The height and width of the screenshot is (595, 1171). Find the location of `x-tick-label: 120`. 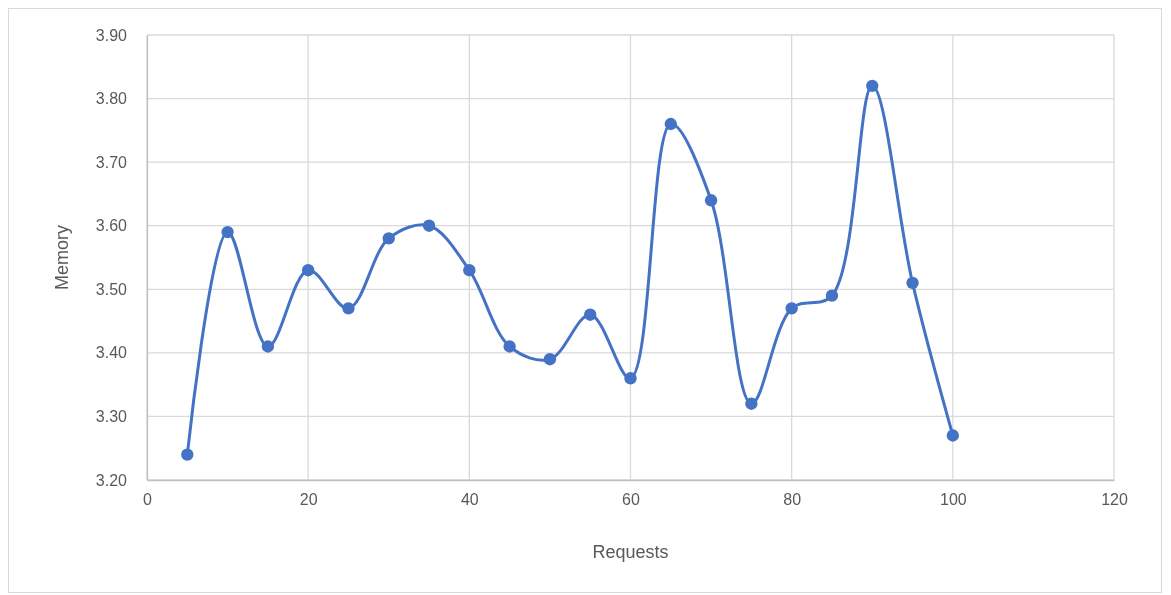

x-tick-label: 120 is located at coordinates (1114, 500).